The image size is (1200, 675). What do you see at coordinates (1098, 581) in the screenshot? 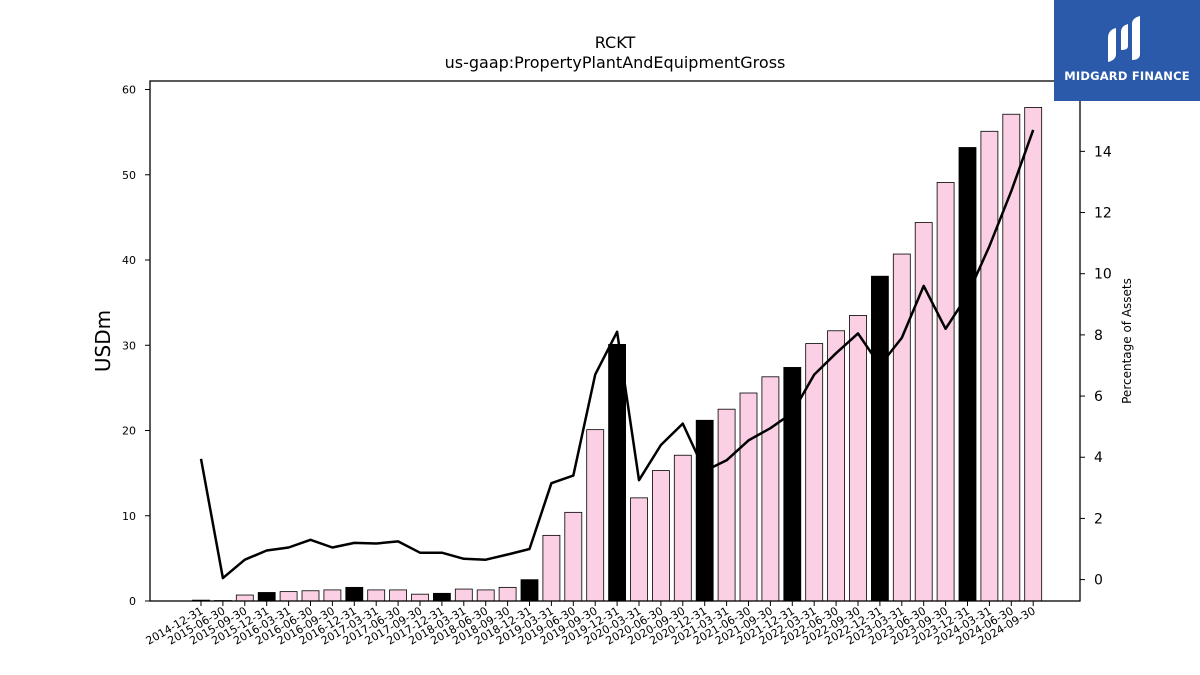
I see `y2-tick-label: 0` at bounding box center [1098, 581].